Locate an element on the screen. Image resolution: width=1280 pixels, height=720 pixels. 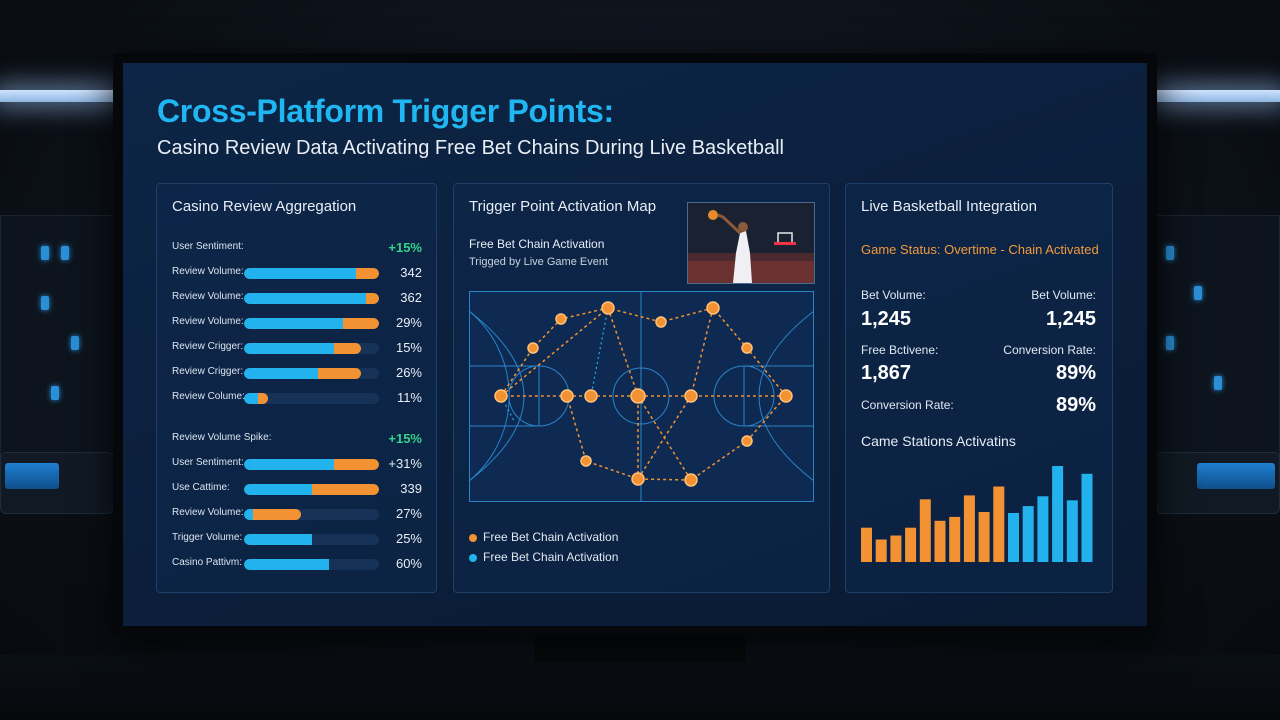
metric-label: Casino Pattivm: is located at coordinates (207, 562).